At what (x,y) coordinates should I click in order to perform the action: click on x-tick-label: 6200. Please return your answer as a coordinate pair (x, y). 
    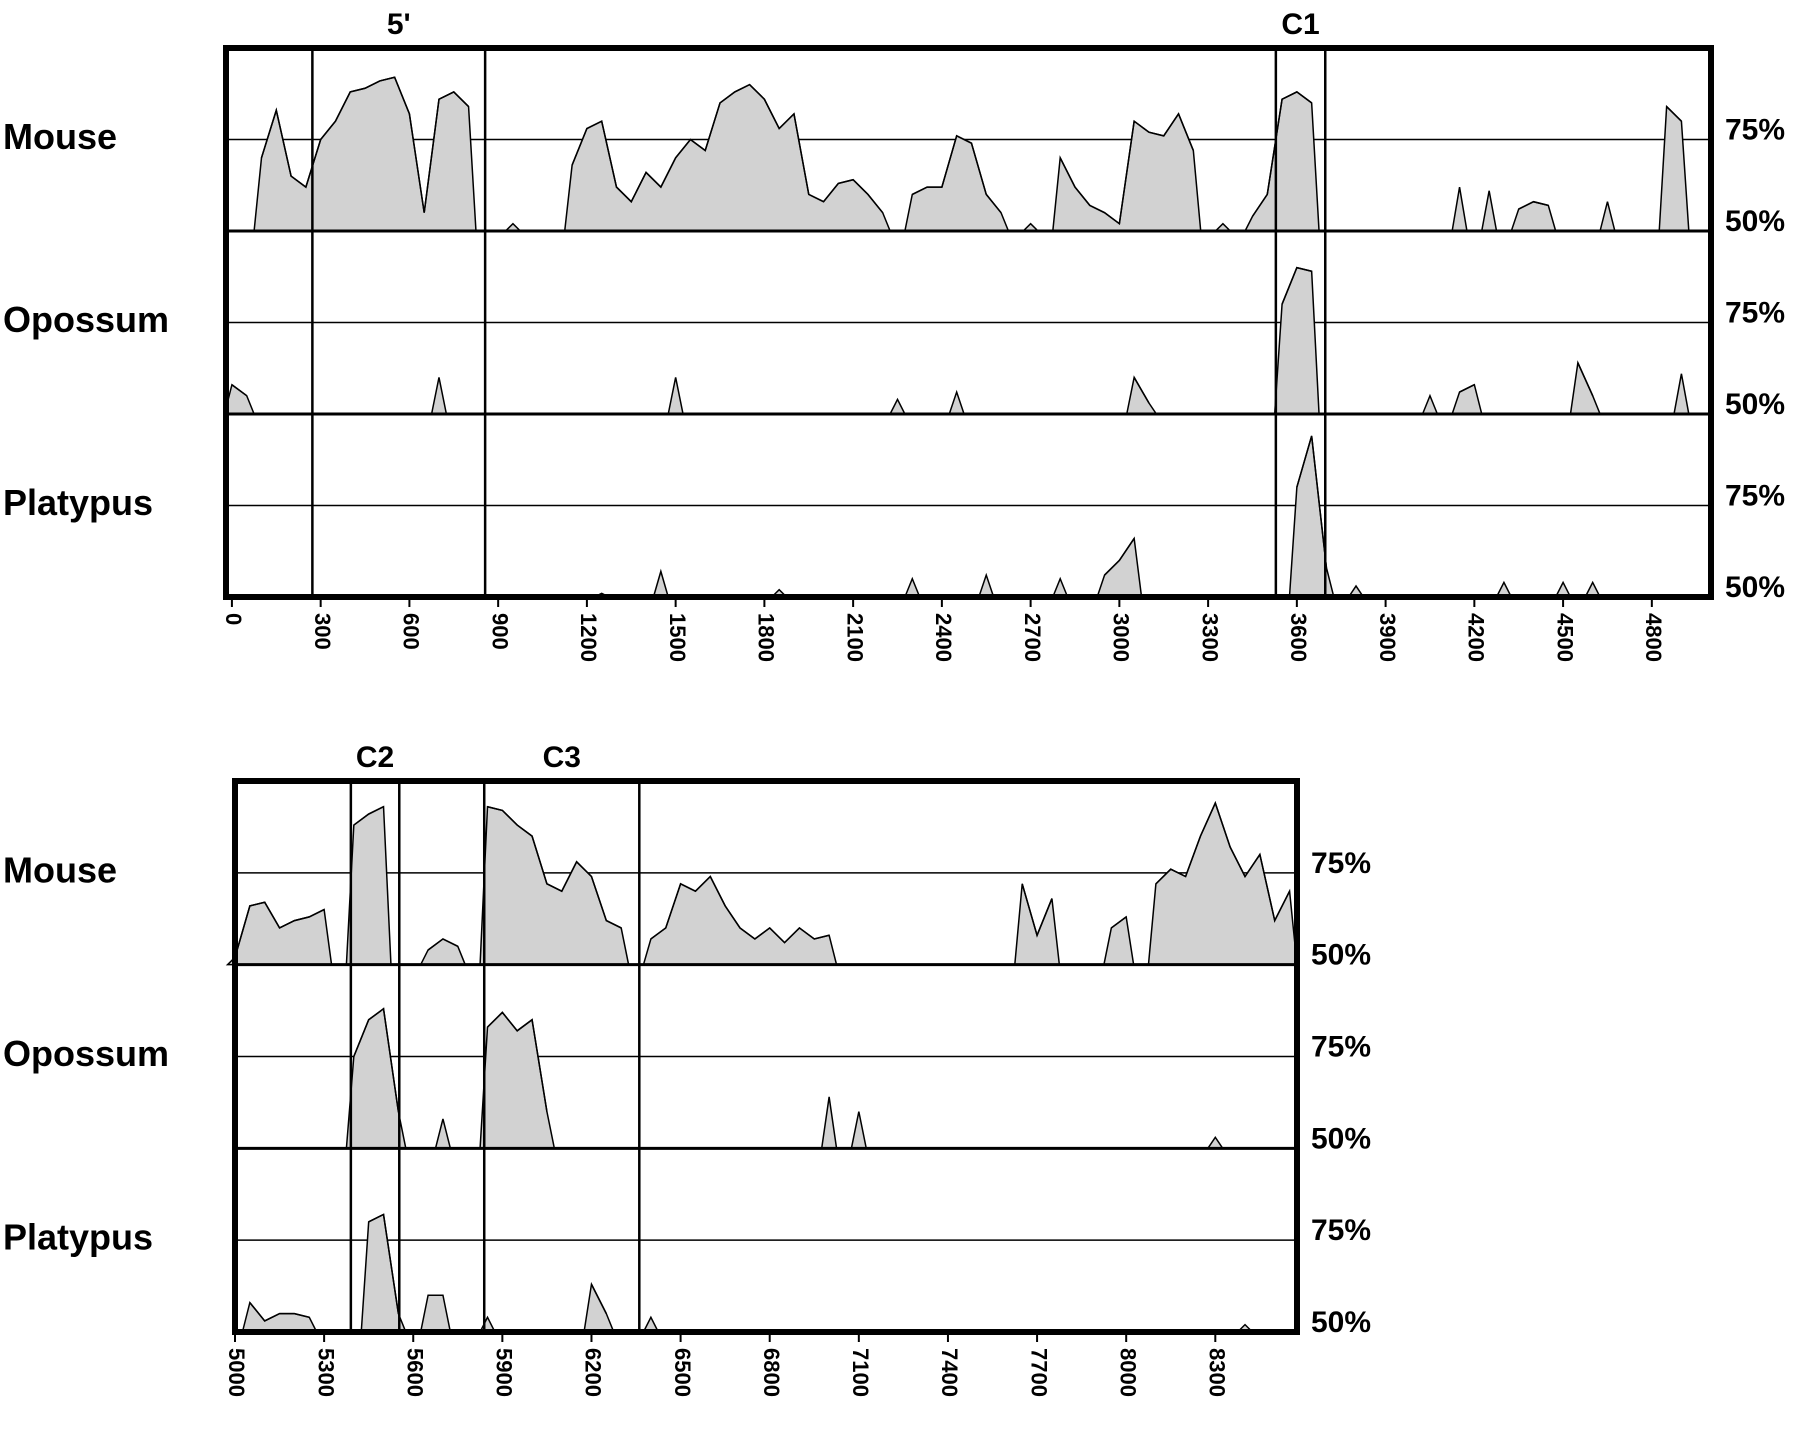
    Looking at the image, I should click on (593, 1372).